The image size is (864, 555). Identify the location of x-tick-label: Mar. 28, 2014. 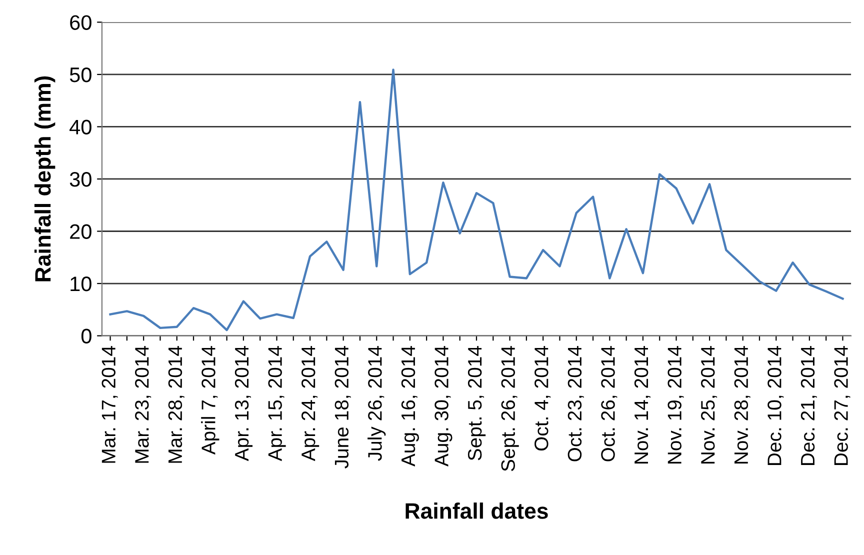
(176, 404).